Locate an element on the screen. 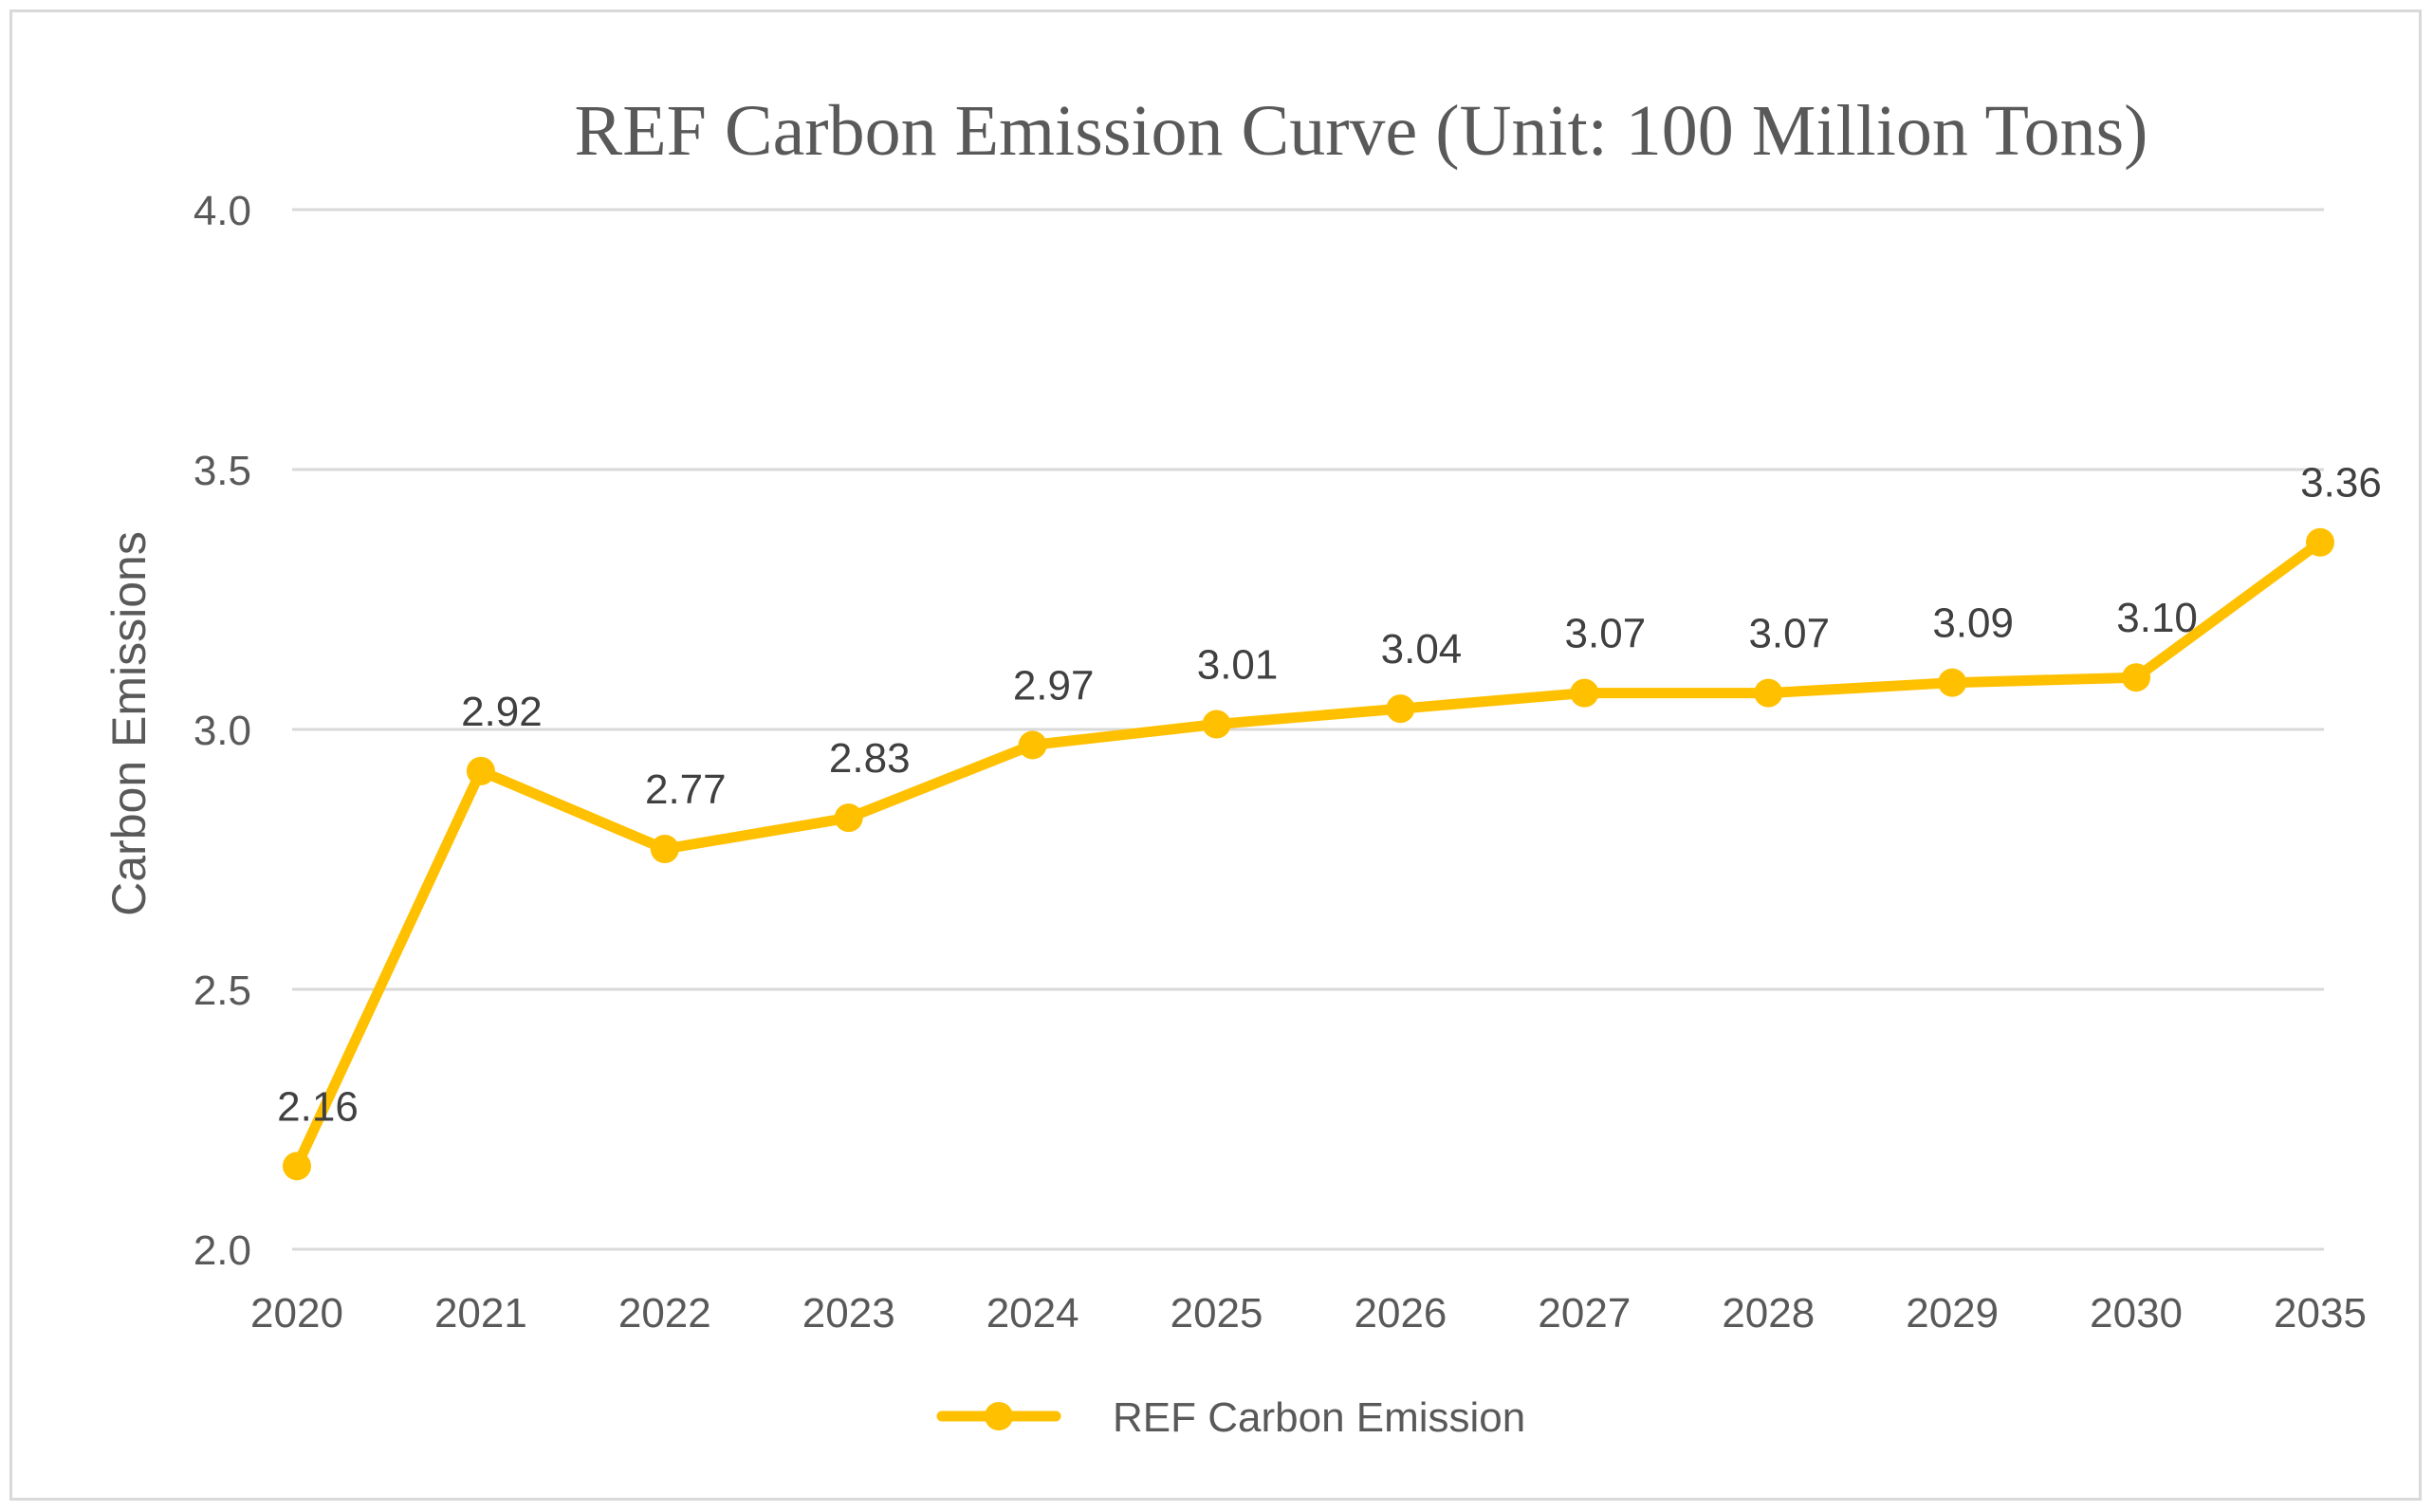 This screenshot has height=1512, width=2433. x-tick-label: 2027 is located at coordinates (1584, 1313).